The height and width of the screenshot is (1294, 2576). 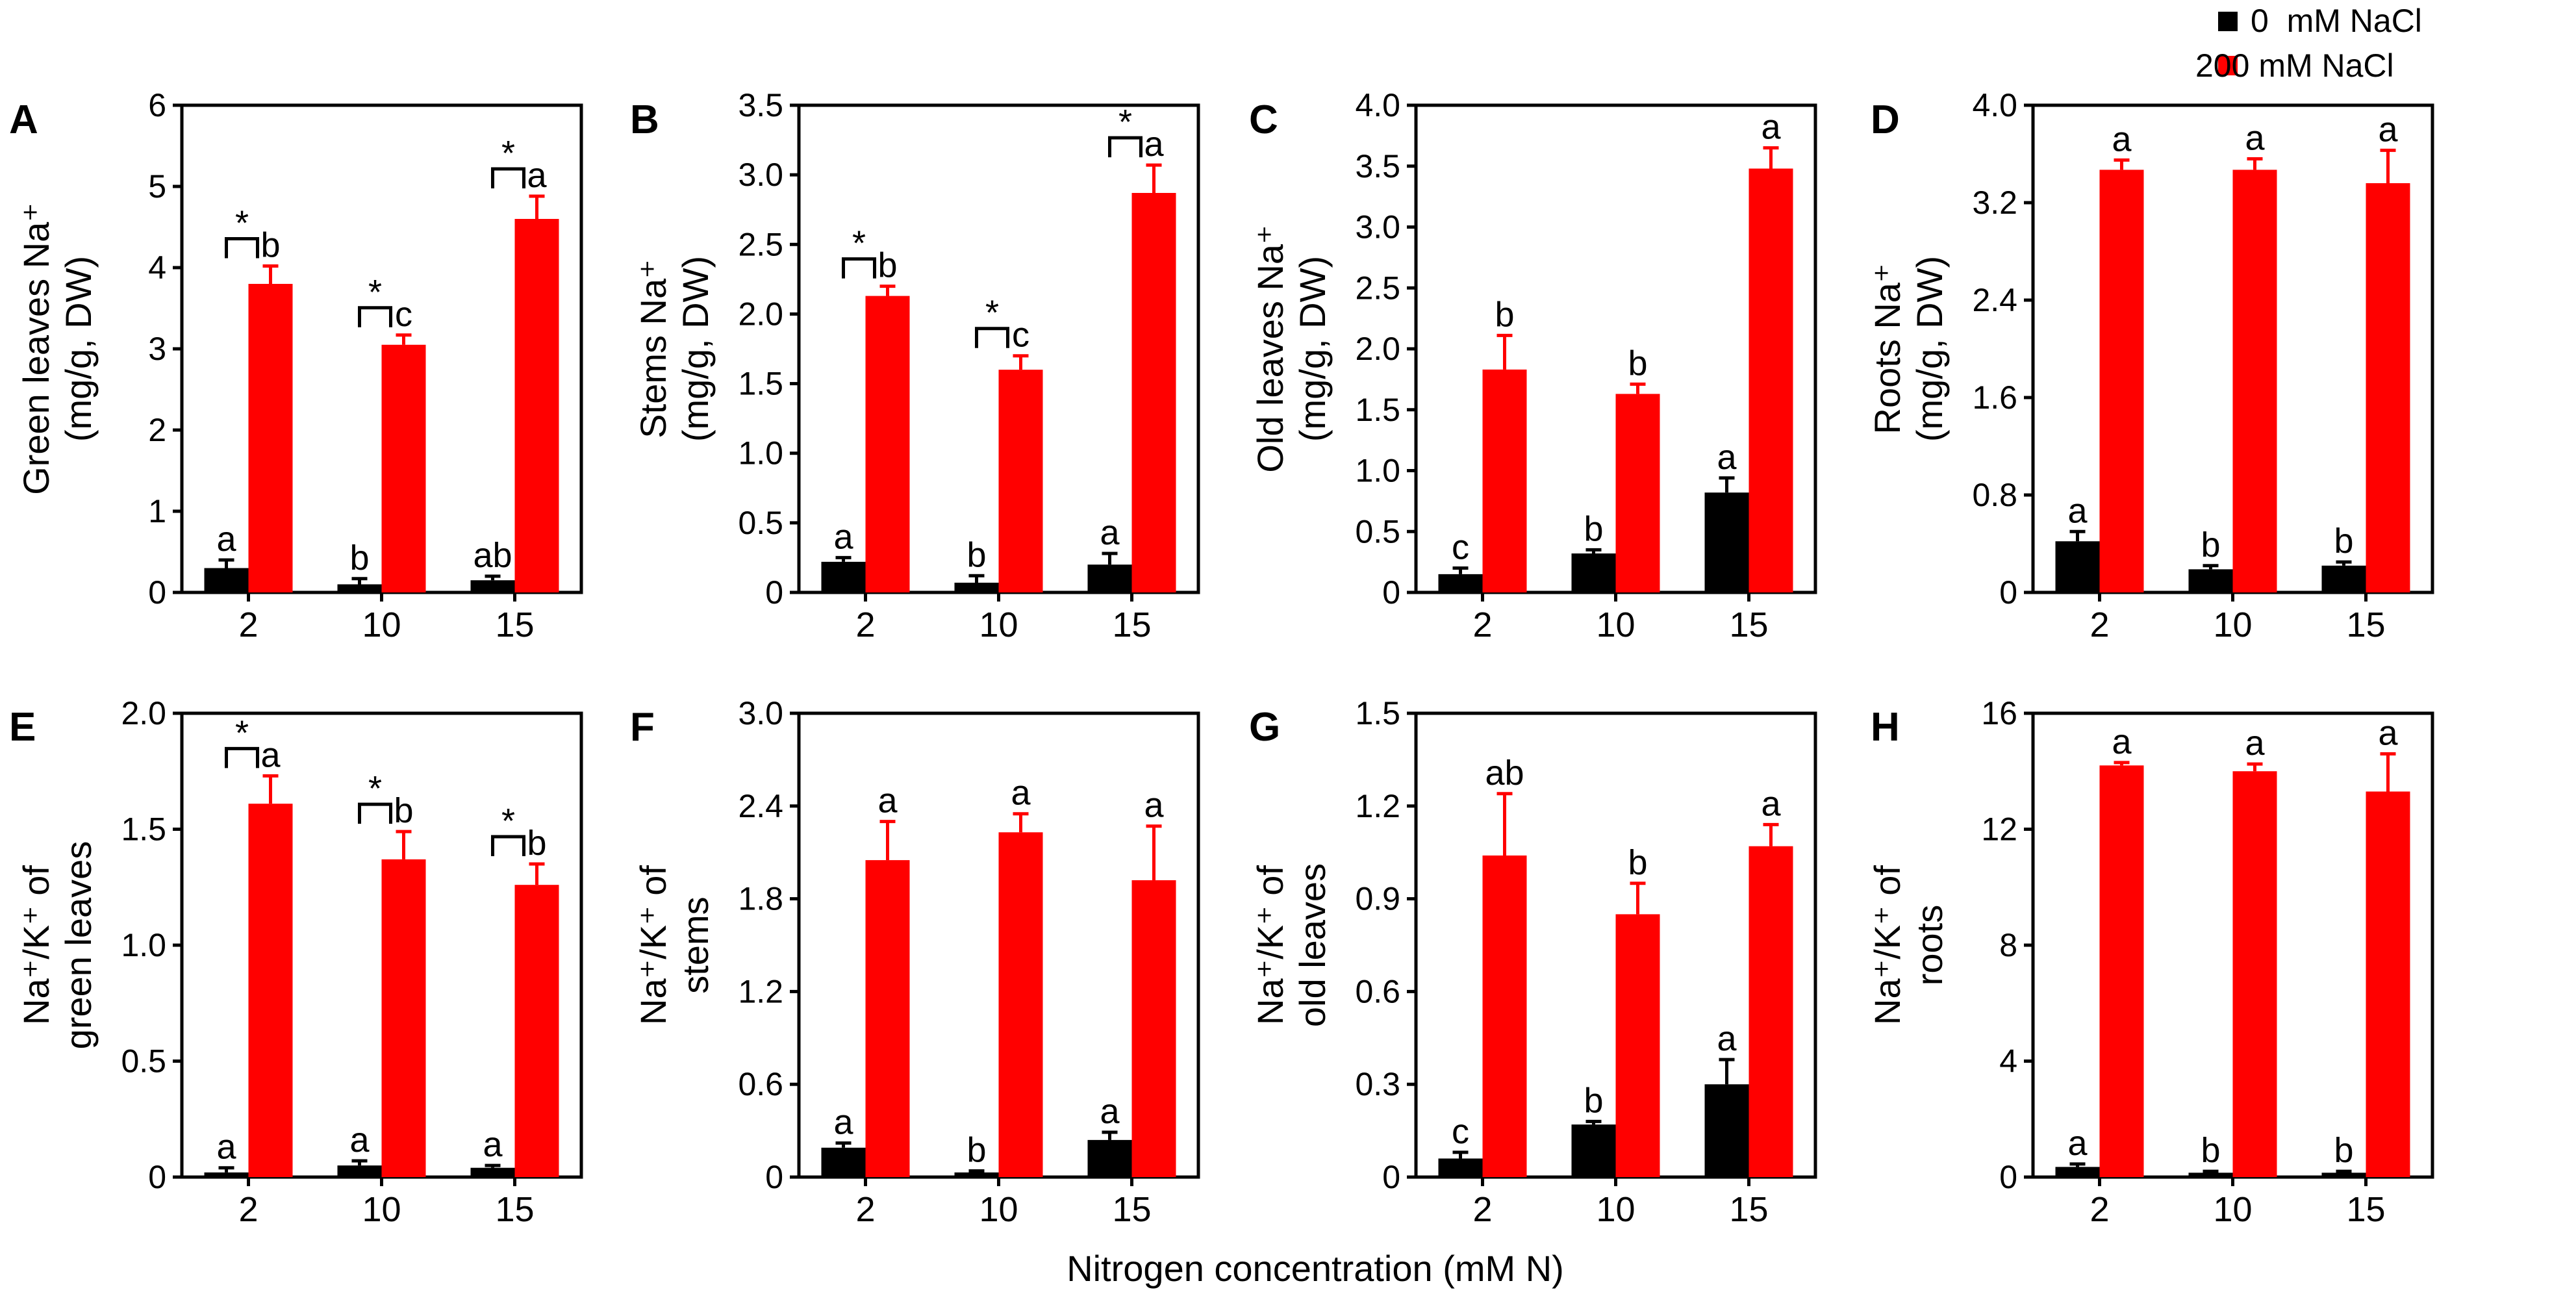 What do you see at coordinates (404, 314) in the screenshot?
I see `letter-label-salt: c` at bounding box center [404, 314].